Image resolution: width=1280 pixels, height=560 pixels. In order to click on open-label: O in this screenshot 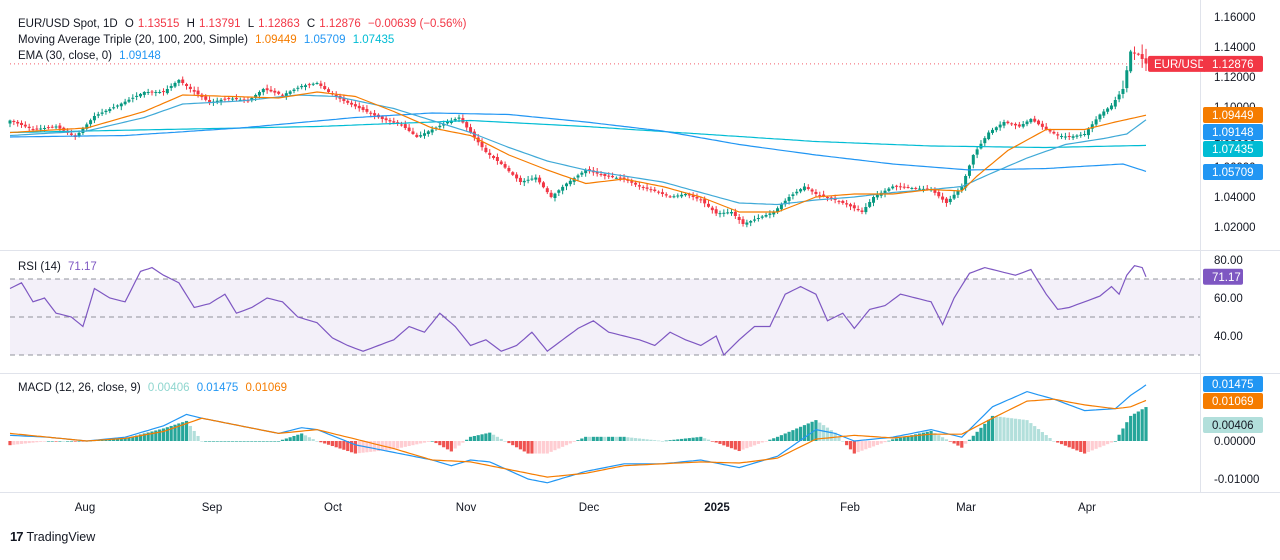, I will do `click(129, 24)`.